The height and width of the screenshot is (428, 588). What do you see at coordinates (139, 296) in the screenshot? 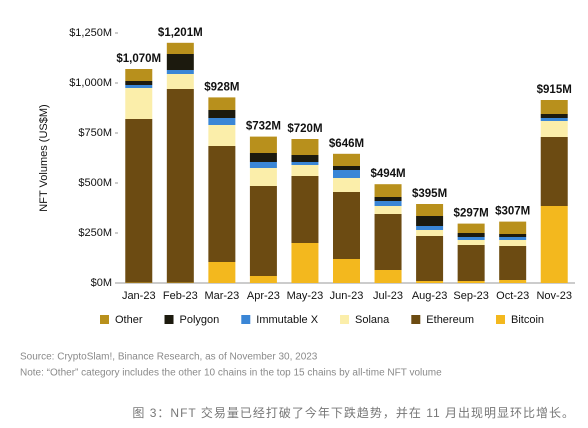
I see `x-tick-label: Jan-23` at bounding box center [139, 296].